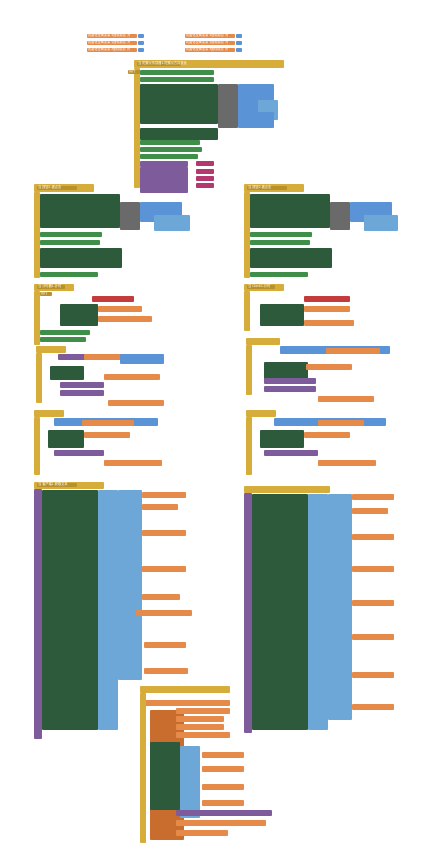 The height and width of the screenshot is (868, 426). I want to click on global-var-block: 初始化全局变量 z座标原点 为, so click(210, 49).